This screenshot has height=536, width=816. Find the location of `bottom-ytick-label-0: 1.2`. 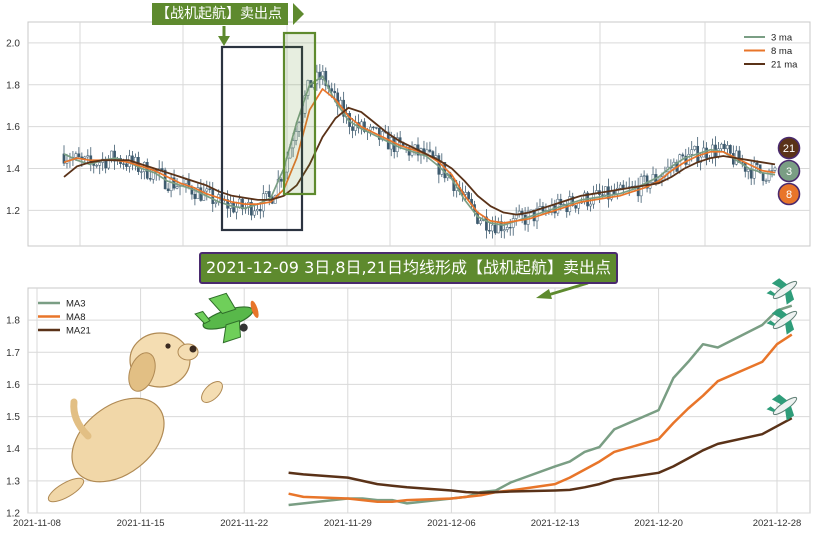

bottom-ytick-label-0: 1.2 is located at coordinates (13, 514).